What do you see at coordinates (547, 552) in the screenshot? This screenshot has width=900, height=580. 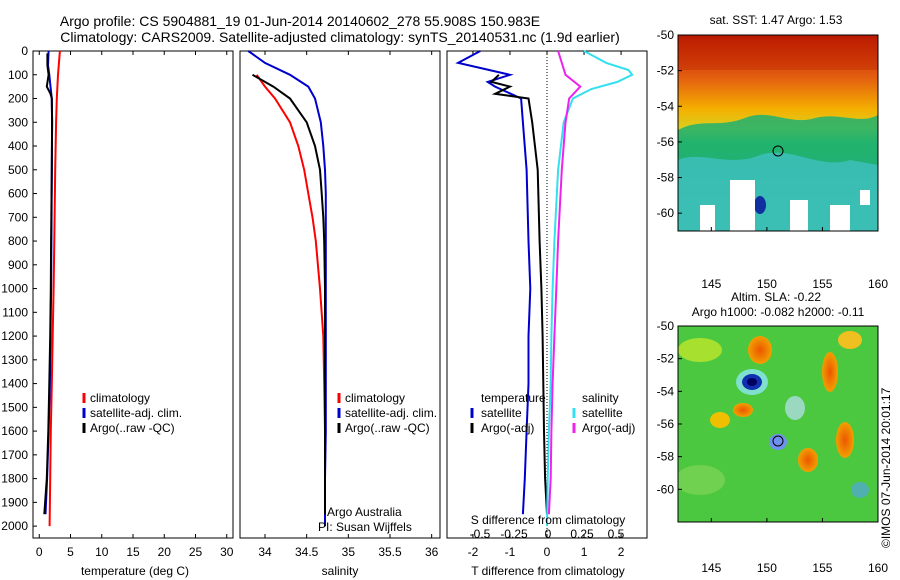 I see `x-tick-label: 0` at bounding box center [547, 552].